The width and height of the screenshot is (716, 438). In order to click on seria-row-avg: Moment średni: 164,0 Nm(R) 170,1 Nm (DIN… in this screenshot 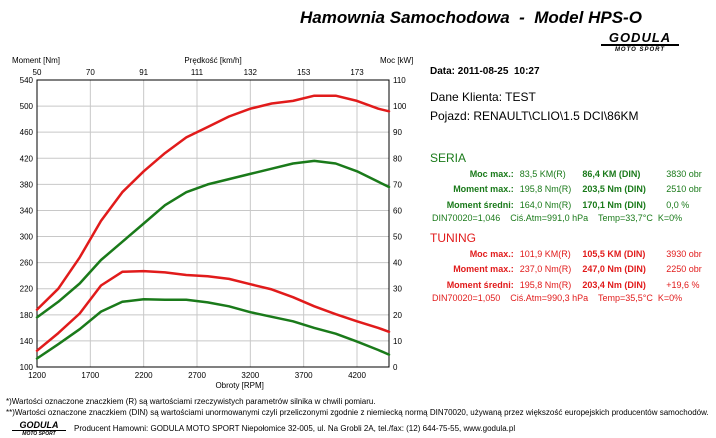, I will do `click(574, 205)`.